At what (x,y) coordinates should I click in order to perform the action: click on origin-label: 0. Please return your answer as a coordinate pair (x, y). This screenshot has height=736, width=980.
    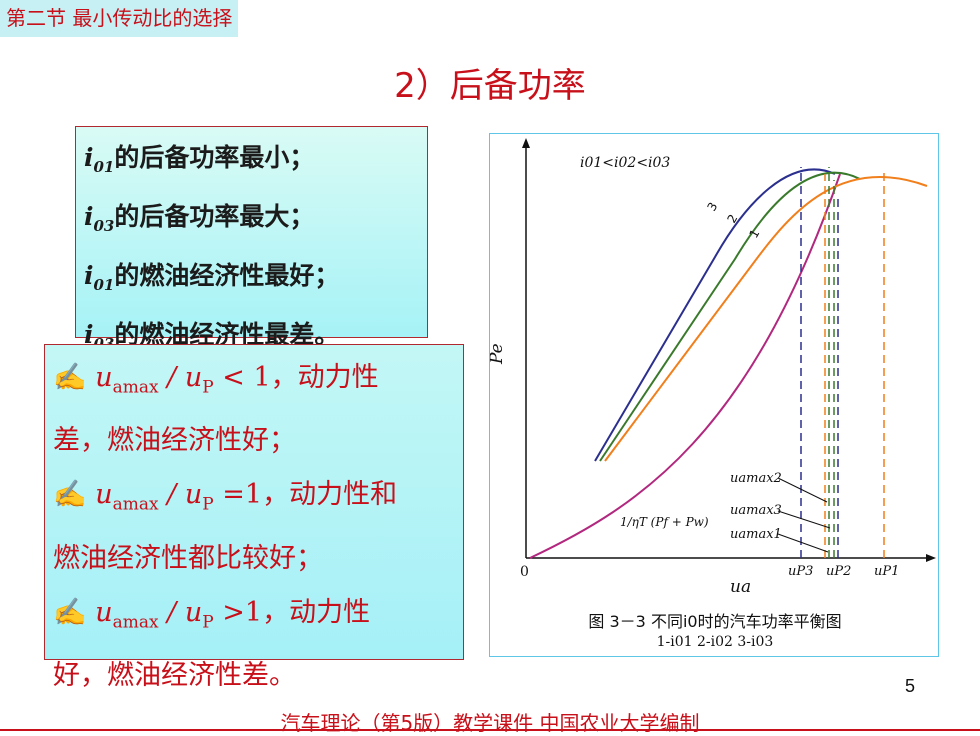
    Looking at the image, I should click on (524, 572).